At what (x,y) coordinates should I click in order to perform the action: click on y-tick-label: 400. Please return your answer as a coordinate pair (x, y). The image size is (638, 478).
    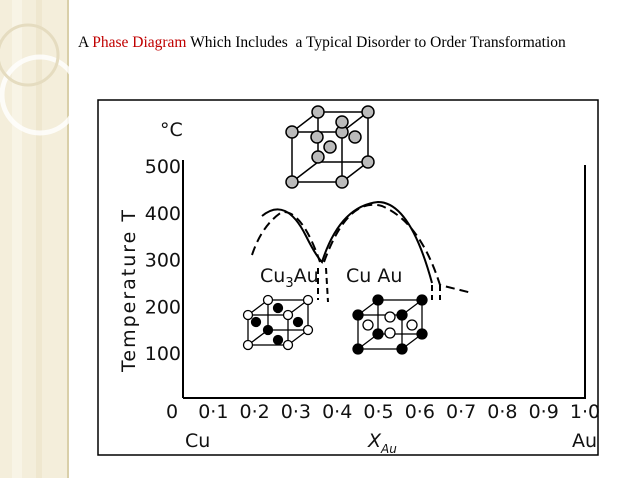
    Looking at the image, I should click on (163, 214).